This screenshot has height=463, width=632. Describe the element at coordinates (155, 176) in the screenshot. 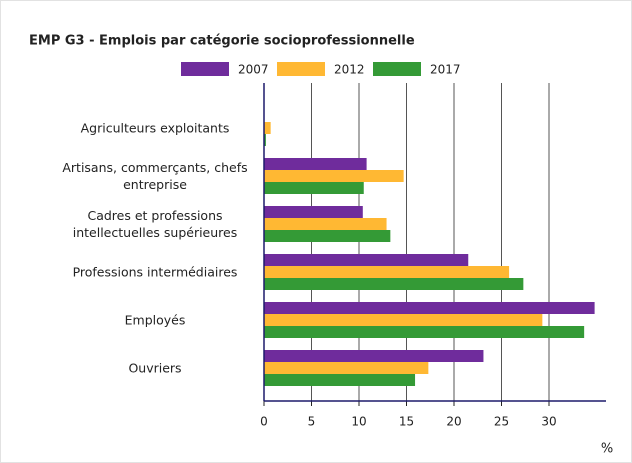

I see `category-label: Artisans, commerçants, chefs entreprise` at that location.